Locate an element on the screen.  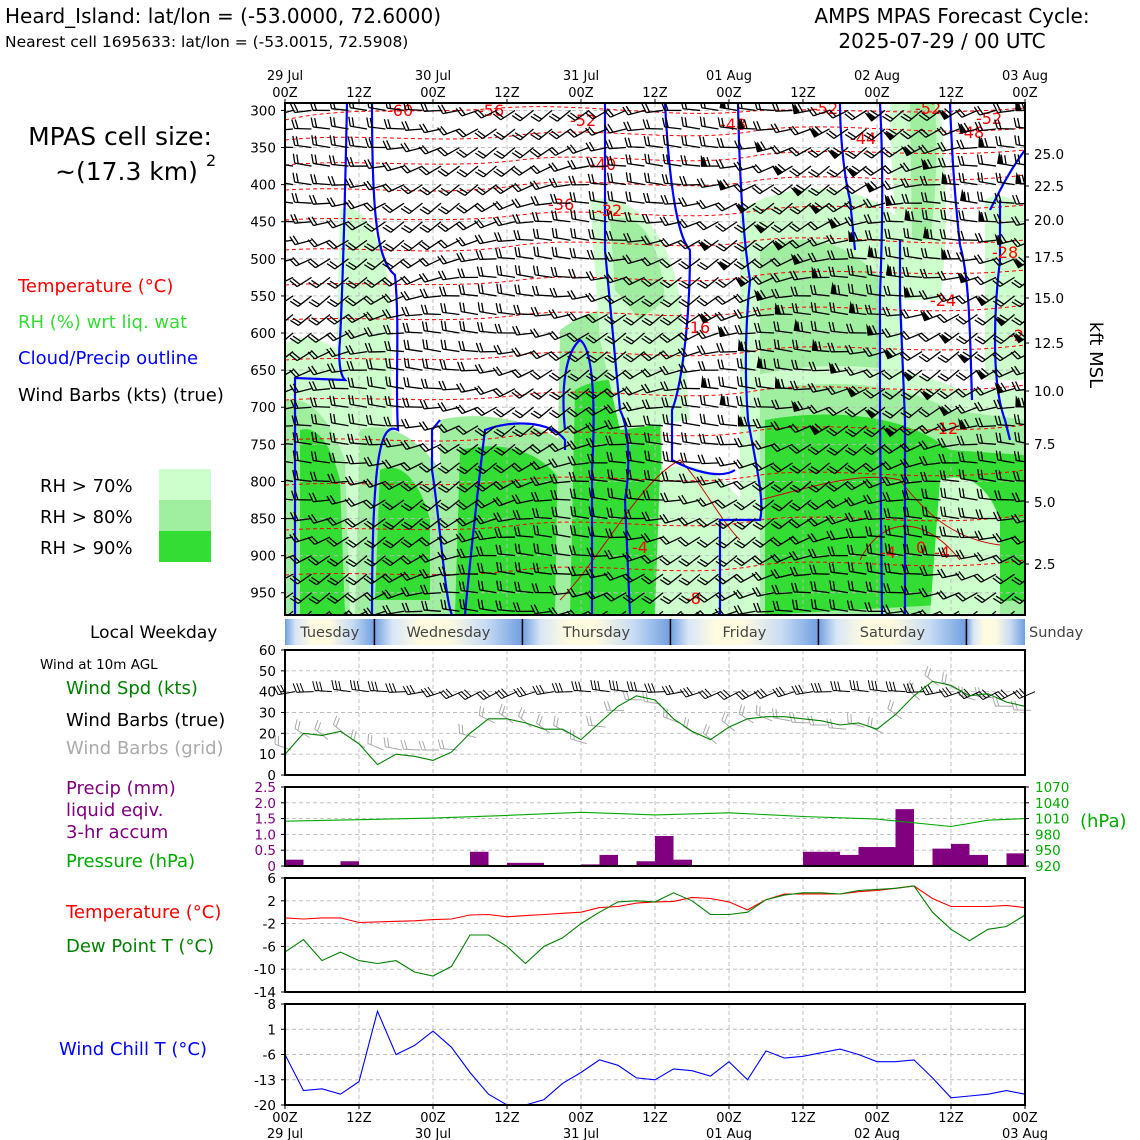
pressure-tick-label: 1010 is located at coordinates (1052, 820).